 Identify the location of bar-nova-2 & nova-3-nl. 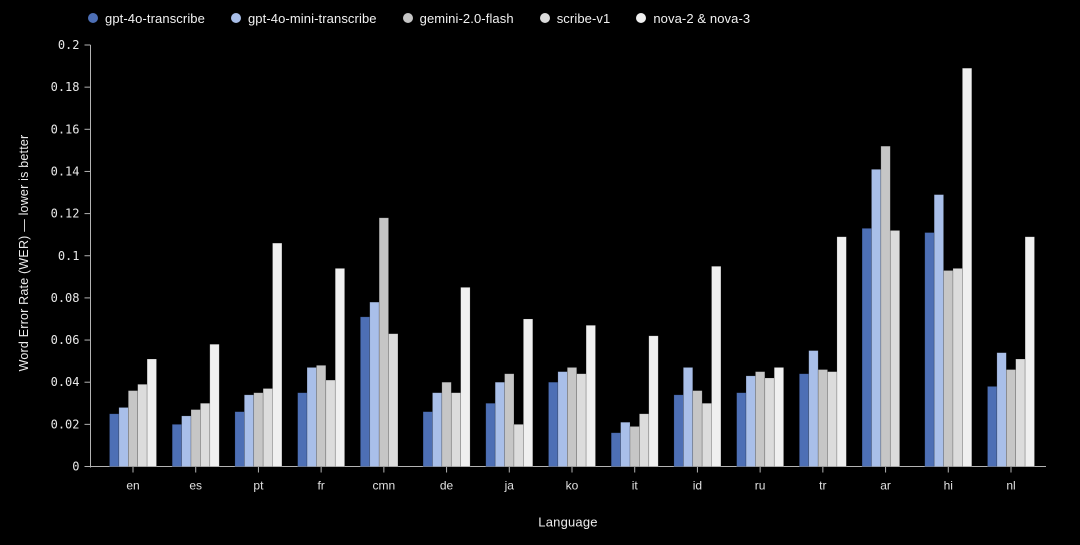
(1029, 351).